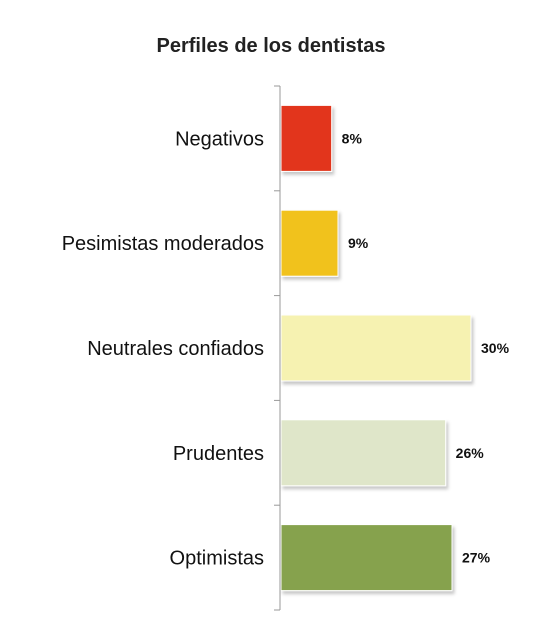  I want to click on category-label: Neutrales confiados, so click(175, 349).